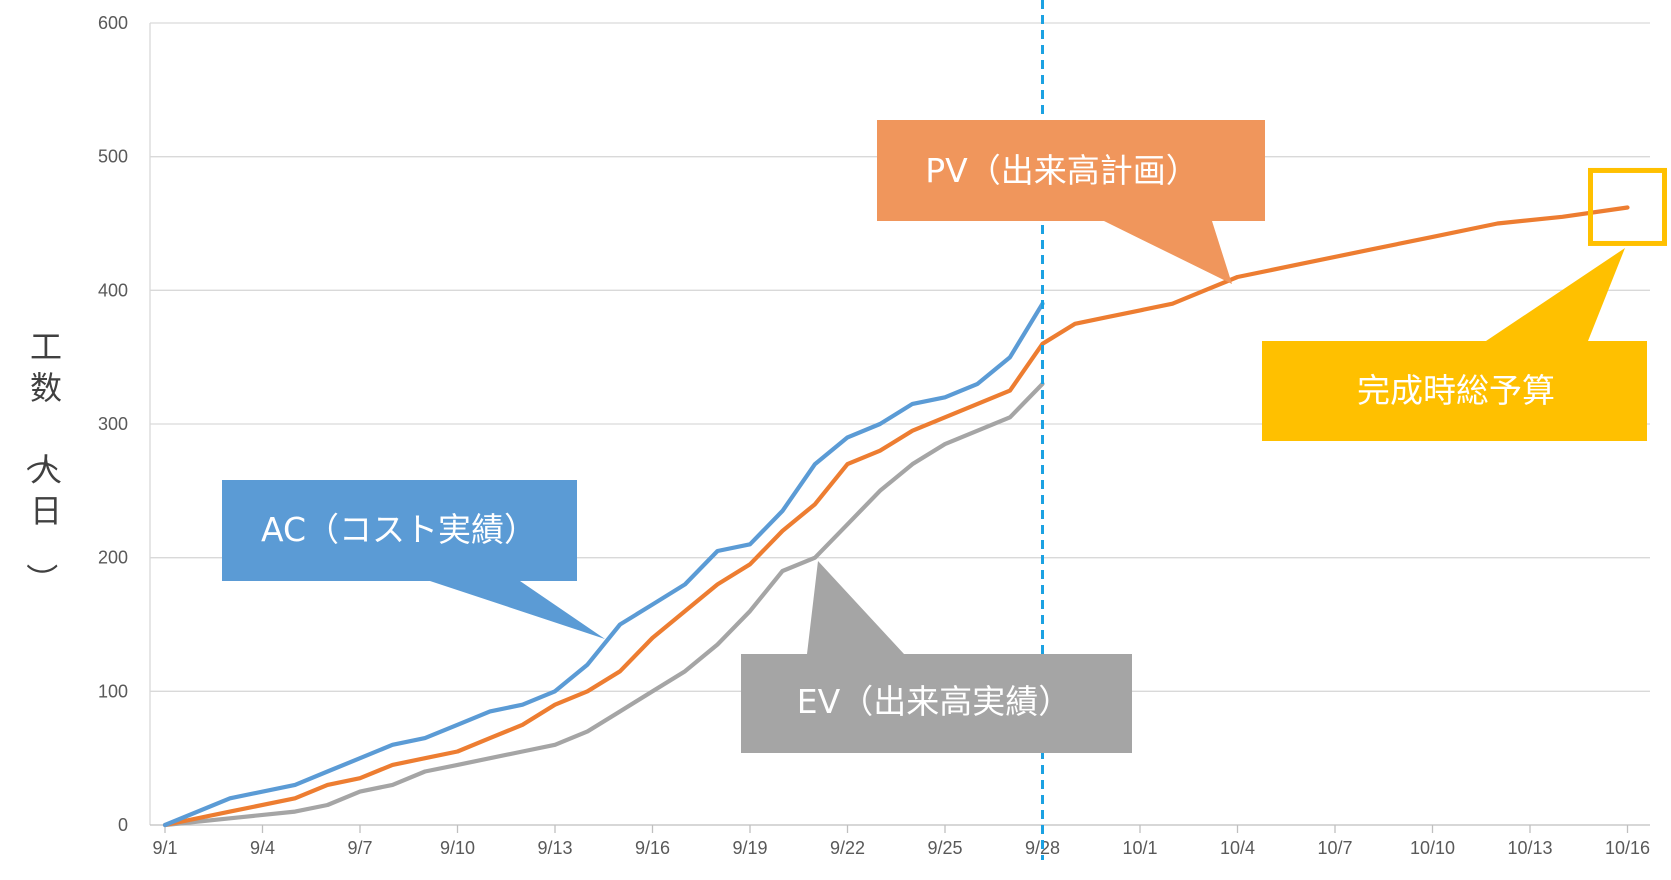  What do you see at coordinates (113, 157) in the screenshot?
I see `y-tick-label: 500` at bounding box center [113, 157].